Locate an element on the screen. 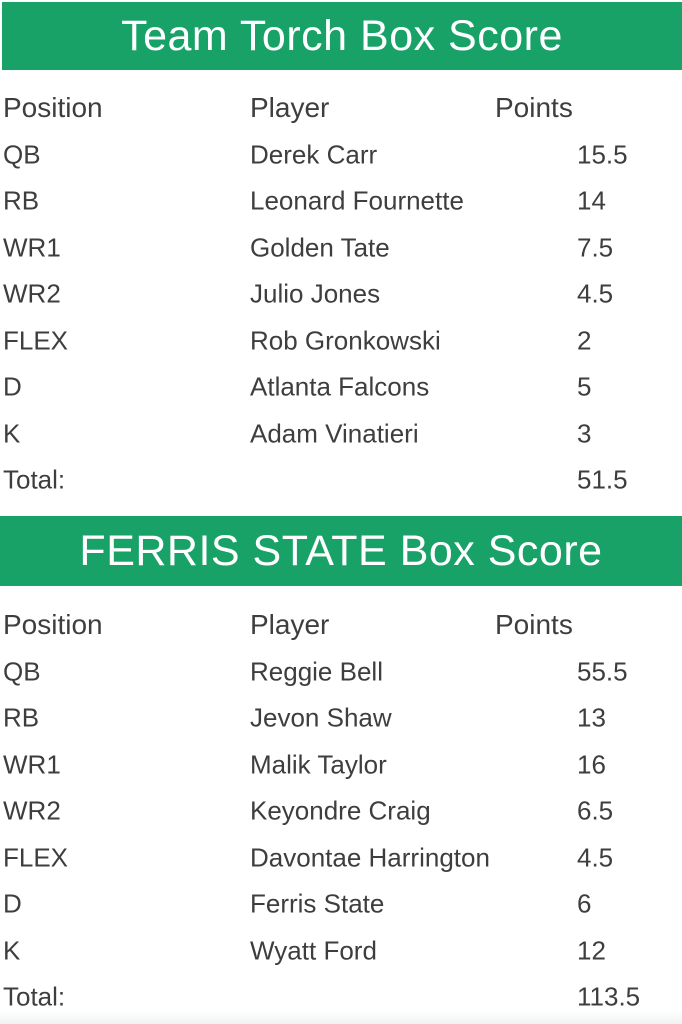 The width and height of the screenshot is (682, 1024). total-row: Total: 51.5 is located at coordinates (341, 480).